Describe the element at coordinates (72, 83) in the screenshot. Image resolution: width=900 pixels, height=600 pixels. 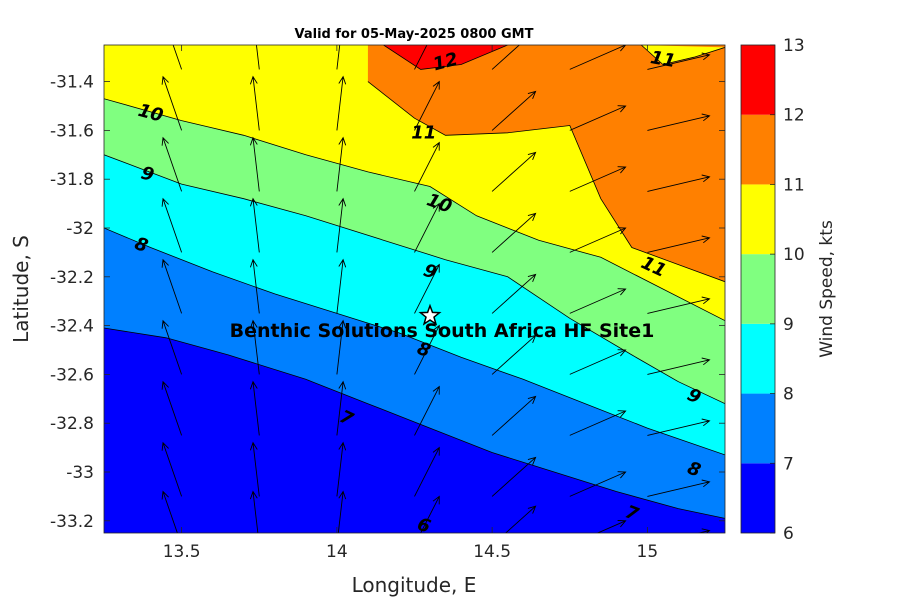
I see `y-tick-label: -31.4` at that location.